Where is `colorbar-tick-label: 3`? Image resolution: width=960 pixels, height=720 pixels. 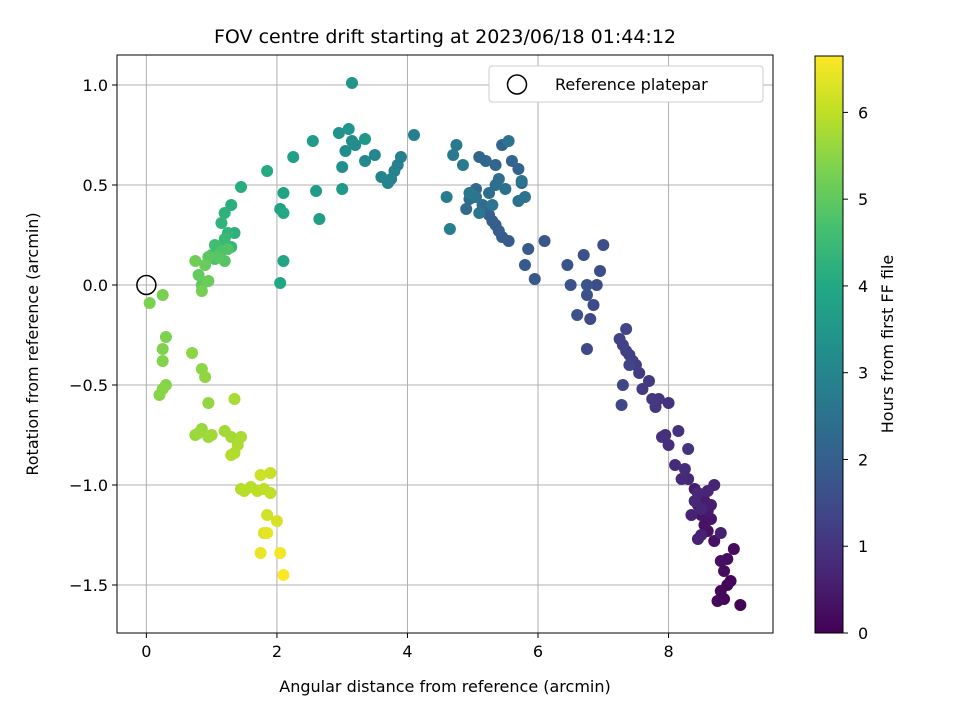
colorbar-tick-label: 3 is located at coordinates (863, 373).